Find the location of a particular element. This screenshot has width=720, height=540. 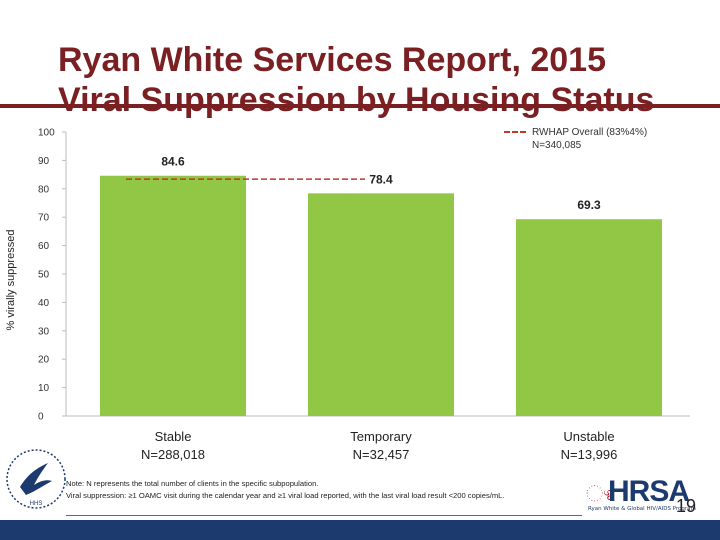

y-tick-label: 30 is located at coordinates (44, 331).